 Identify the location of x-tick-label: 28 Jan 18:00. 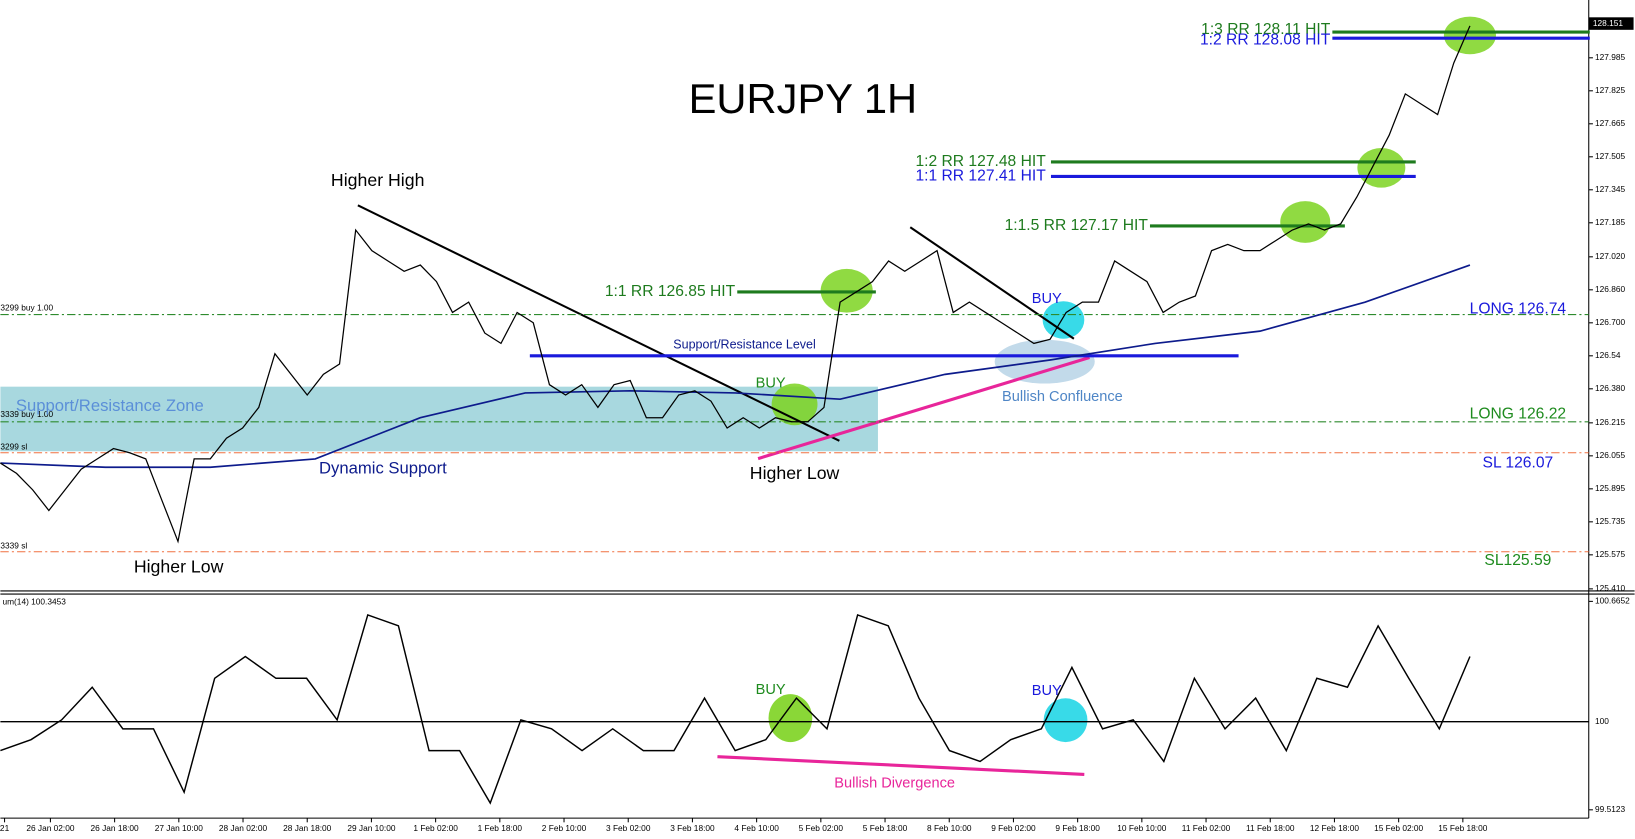
(307, 828).